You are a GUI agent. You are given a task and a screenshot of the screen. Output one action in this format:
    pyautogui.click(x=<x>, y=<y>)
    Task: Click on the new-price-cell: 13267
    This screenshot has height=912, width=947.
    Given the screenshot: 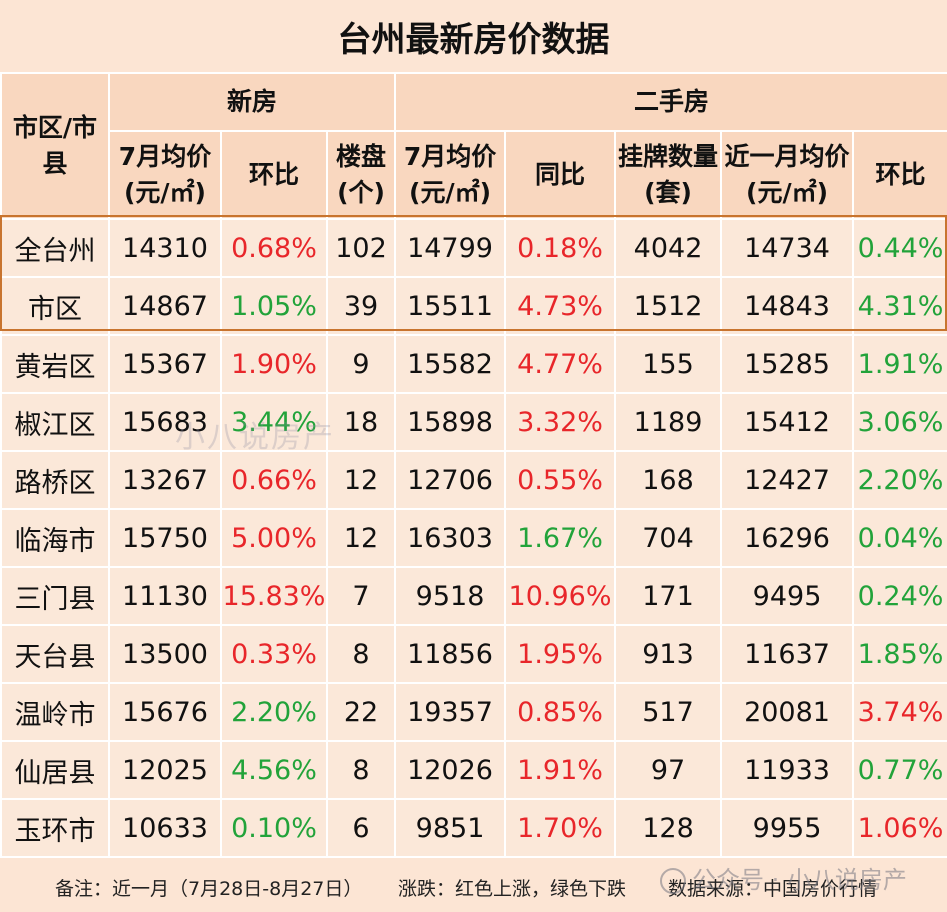 What is the action you would take?
    pyautogui.click(x=165, y=480)
    